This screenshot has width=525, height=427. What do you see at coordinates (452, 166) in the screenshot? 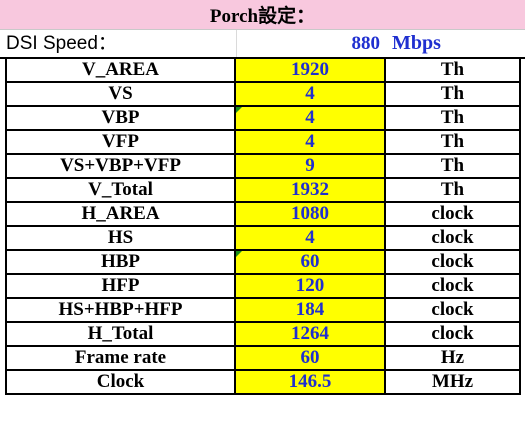
I see `row-unit-v-porch-sum: Th` at bounding box center [452, 166].